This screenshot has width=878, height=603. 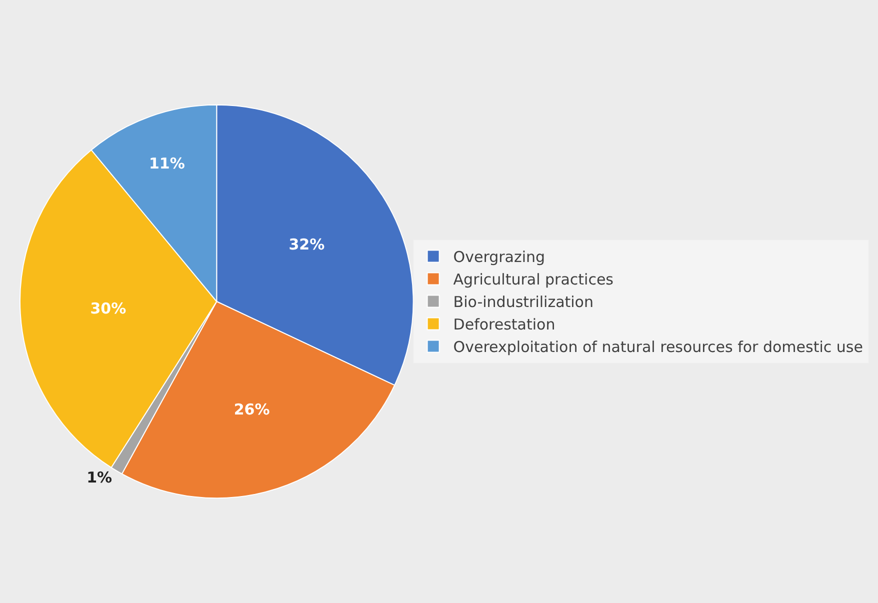 What do you see at coordinates (504, 325) in the screenshot?
I see `legend-label: Deforestation` at bounding box center [504, 325].